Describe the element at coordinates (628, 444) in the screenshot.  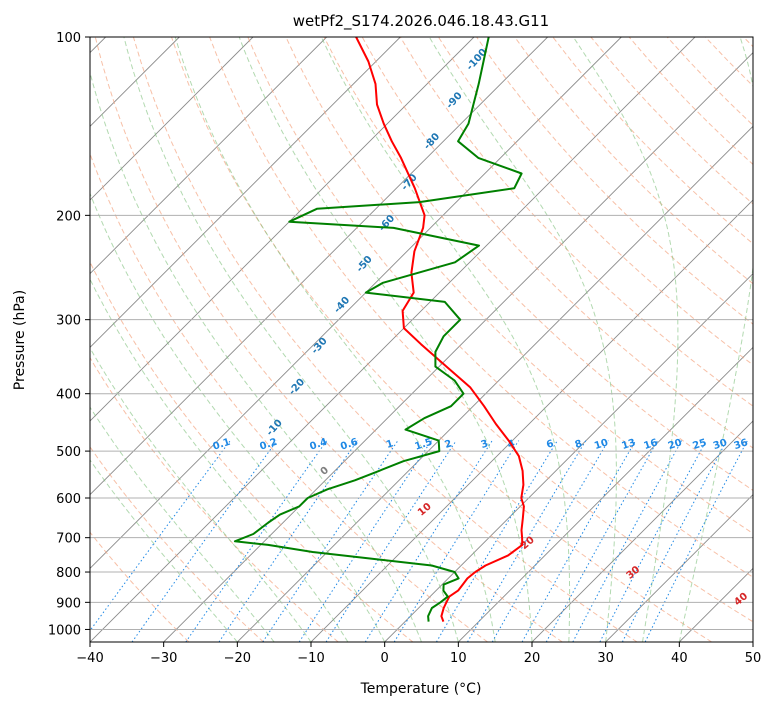
I see `mixing-ratio-label: 13` at that location.